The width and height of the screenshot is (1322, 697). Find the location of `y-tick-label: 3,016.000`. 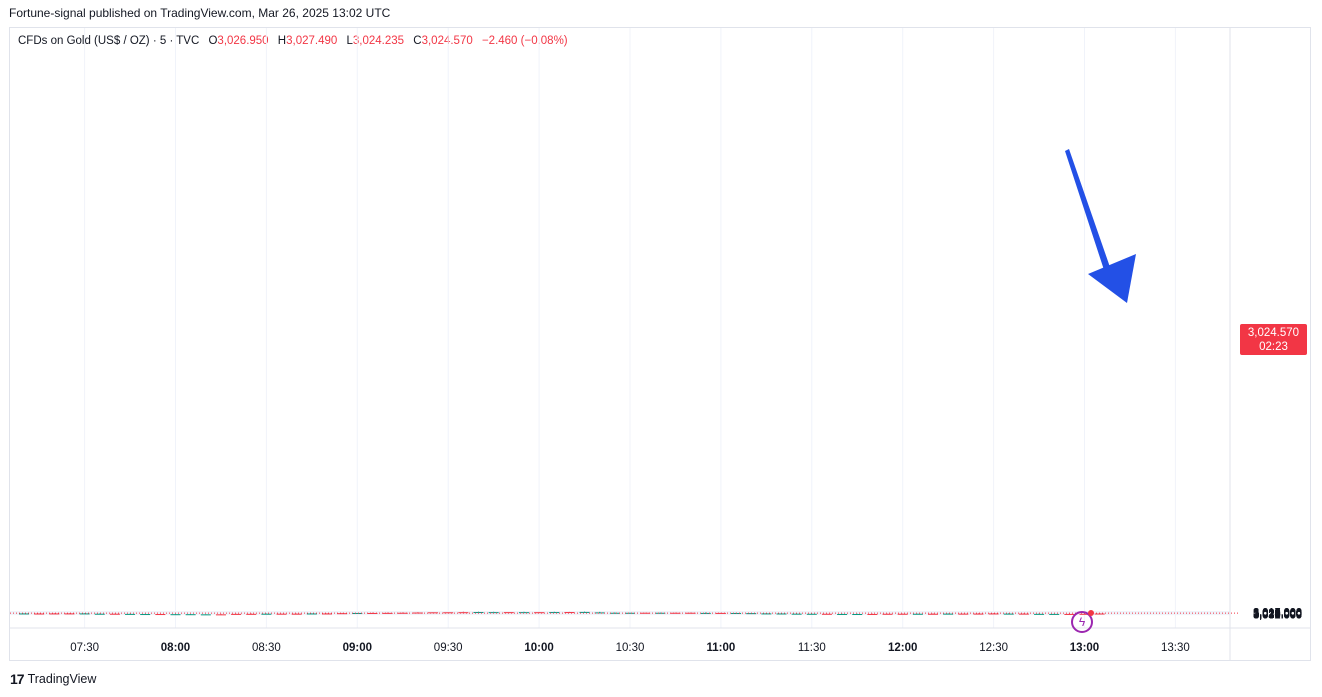

y-tick-label: 3,016.000 is located at coordinates (1277, 613).